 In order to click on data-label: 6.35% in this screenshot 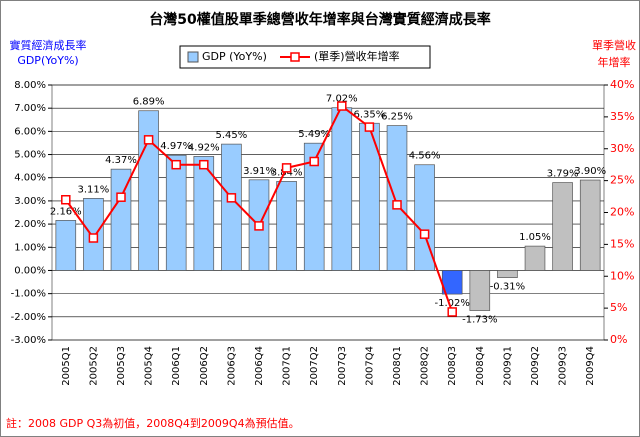, I will do `click(370, 114)`.